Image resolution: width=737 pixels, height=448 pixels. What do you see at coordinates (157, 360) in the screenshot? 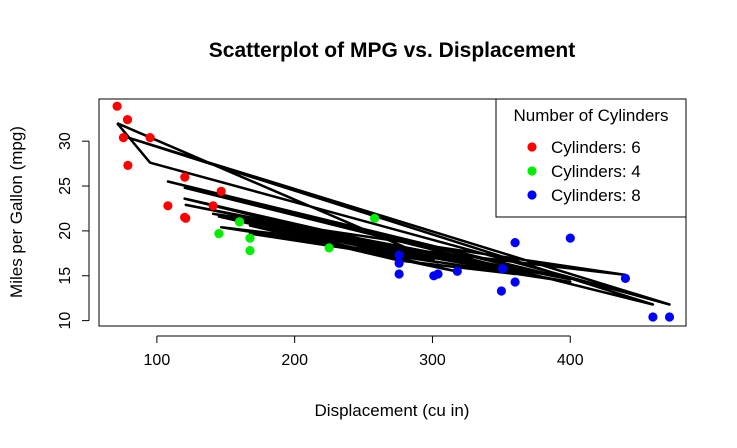
I see `x-tick-label: 100` at bounding box center [157, 360].